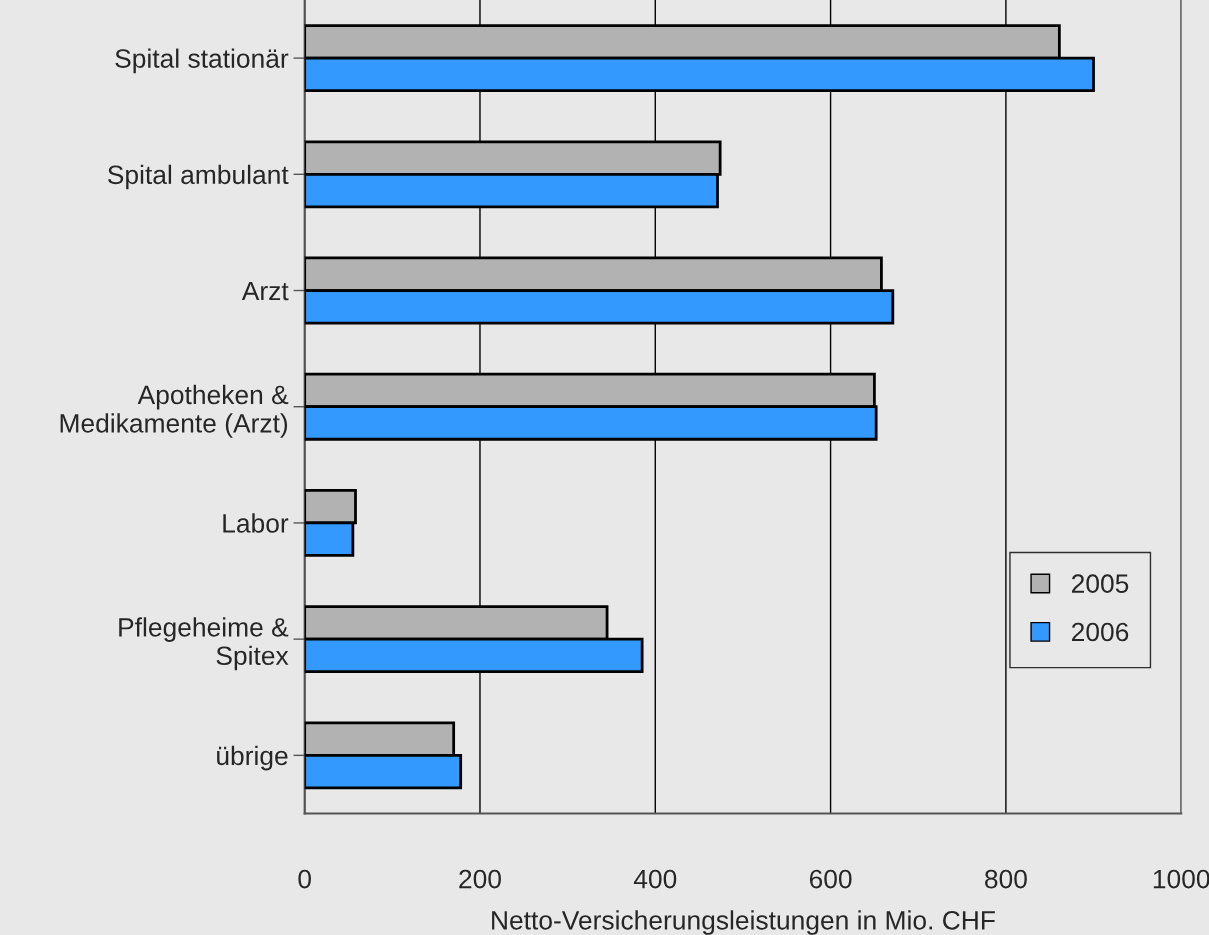 Image resolution: width=1209 pixels, height=935 pixels. I want to click on legend-label: 2005, so click(1100, 583).